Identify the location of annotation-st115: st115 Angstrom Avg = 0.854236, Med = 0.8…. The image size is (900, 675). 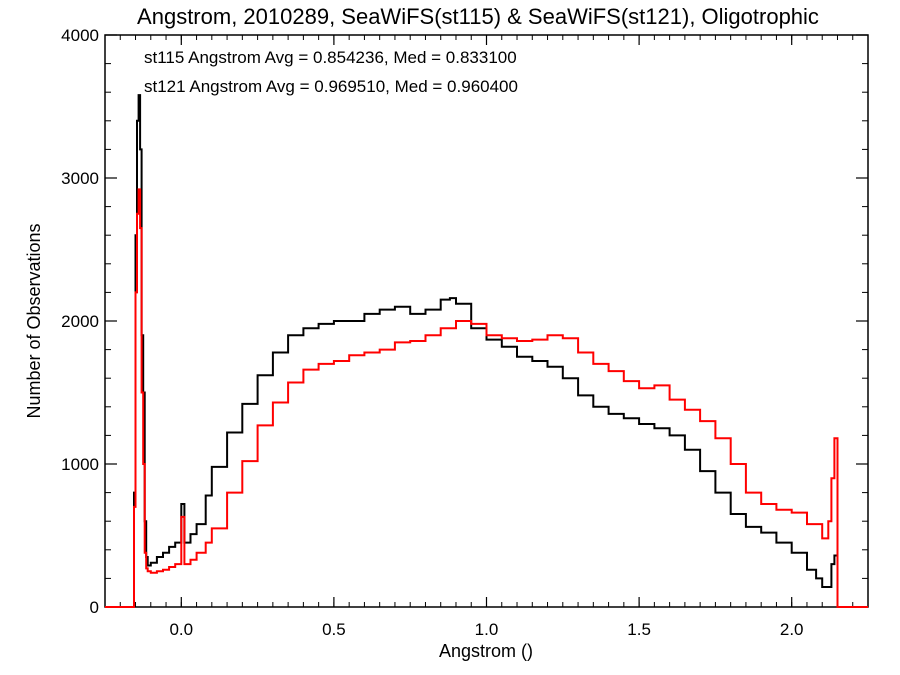
(330, 57).